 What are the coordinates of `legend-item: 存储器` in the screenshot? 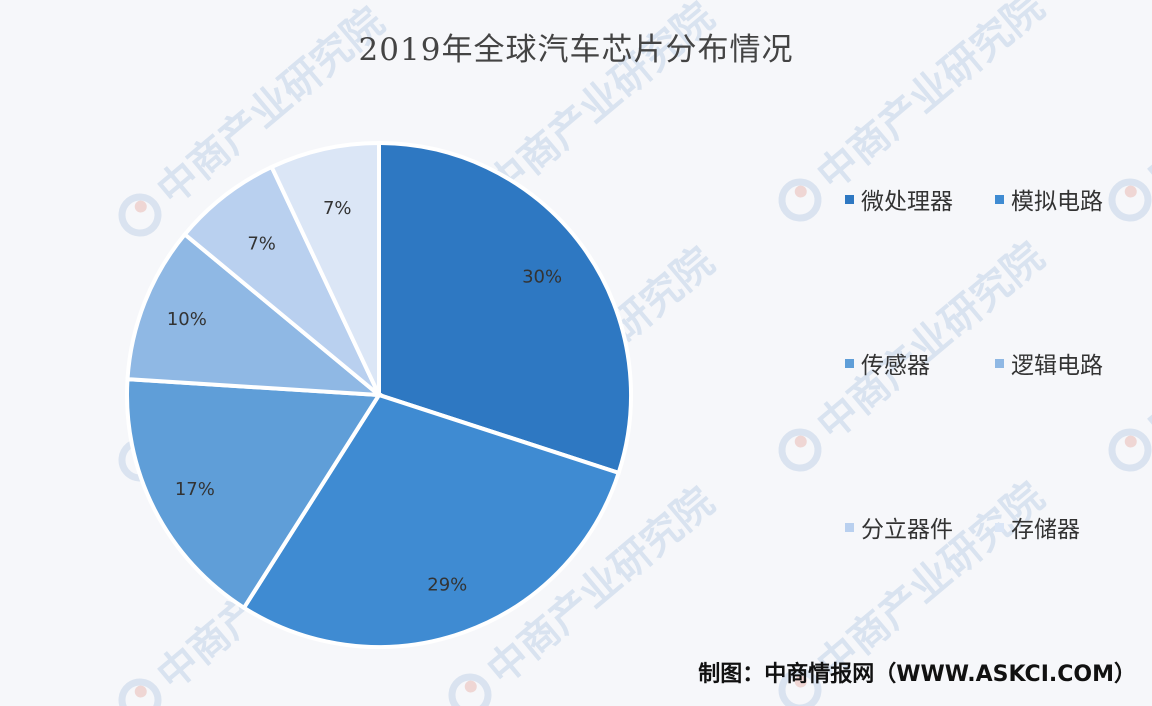 It's located at (1037, 527).